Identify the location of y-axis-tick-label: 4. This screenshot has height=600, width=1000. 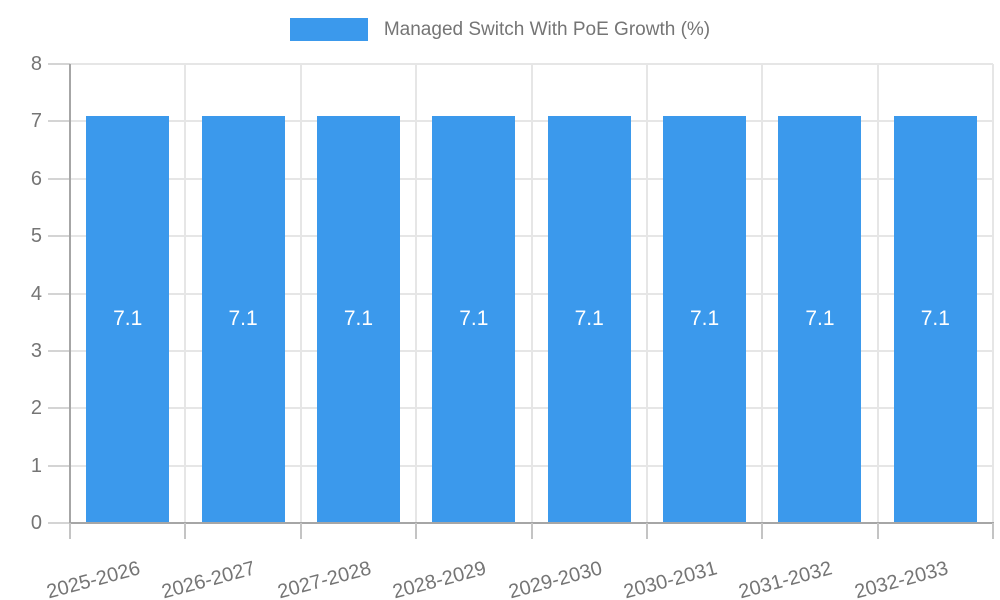
(36, 293).